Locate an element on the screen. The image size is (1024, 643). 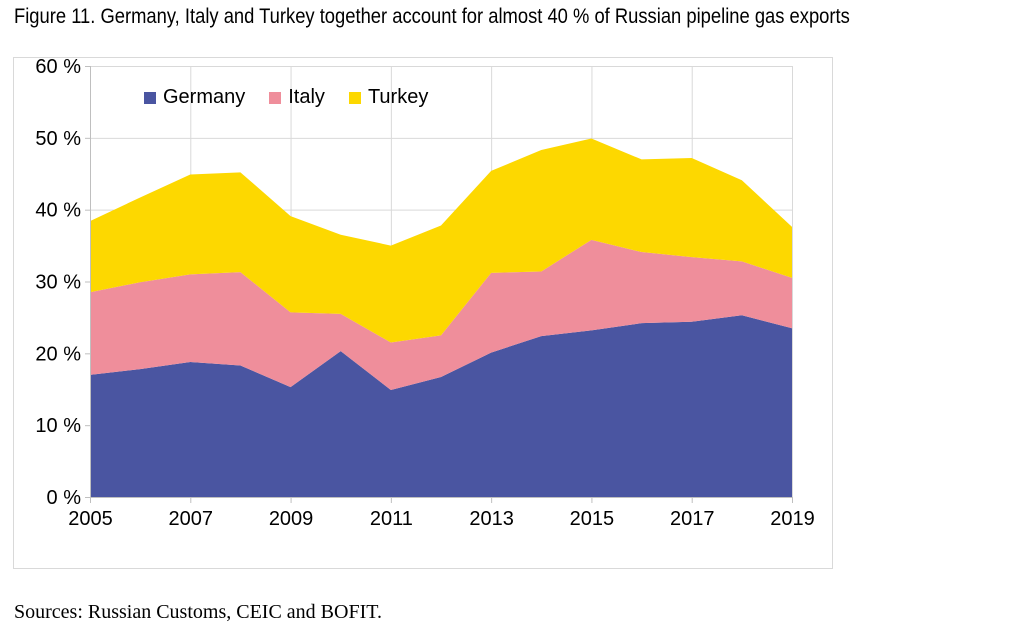
legend-item-turkey: Turkey is located at coordinates (388, 97).